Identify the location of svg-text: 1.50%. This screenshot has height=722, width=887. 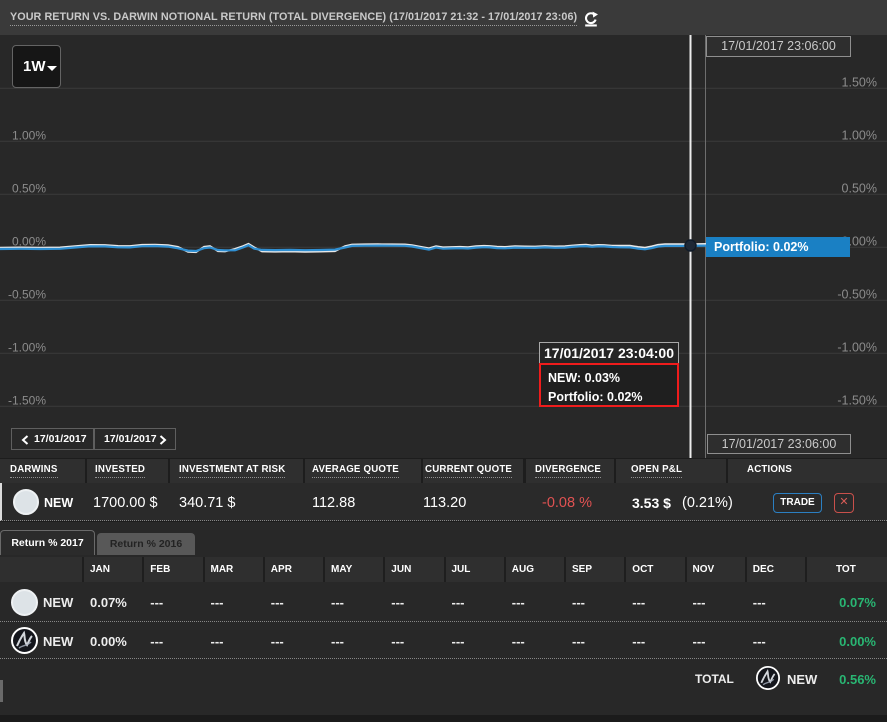
(859, 83).